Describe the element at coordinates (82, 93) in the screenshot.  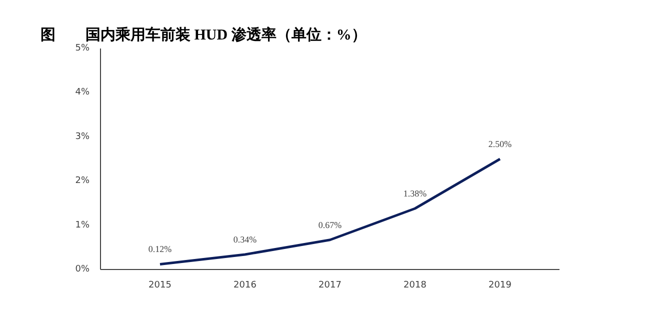
I see `y-tick-label: 4%` at that location.